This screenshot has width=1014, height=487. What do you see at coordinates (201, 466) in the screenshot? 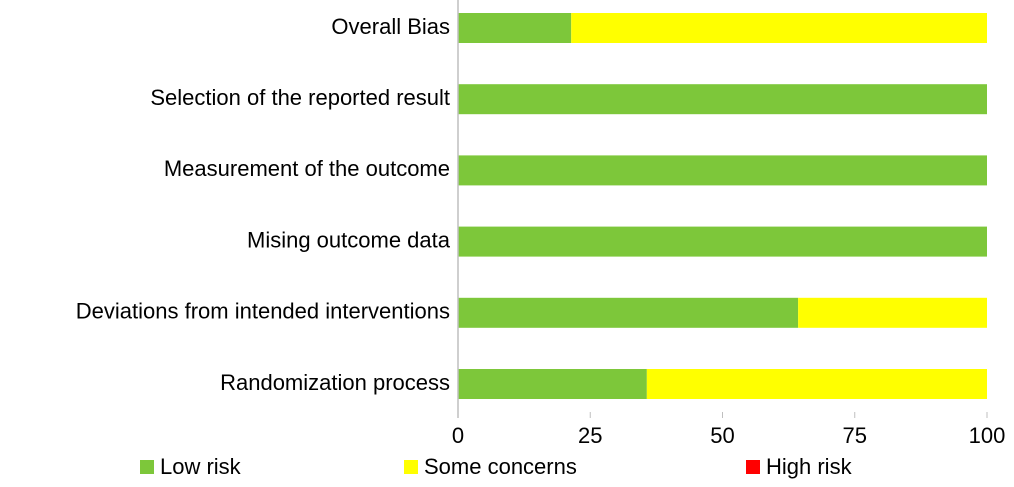
I see `legend-label: Low risk` at bounding box center [201, 466].